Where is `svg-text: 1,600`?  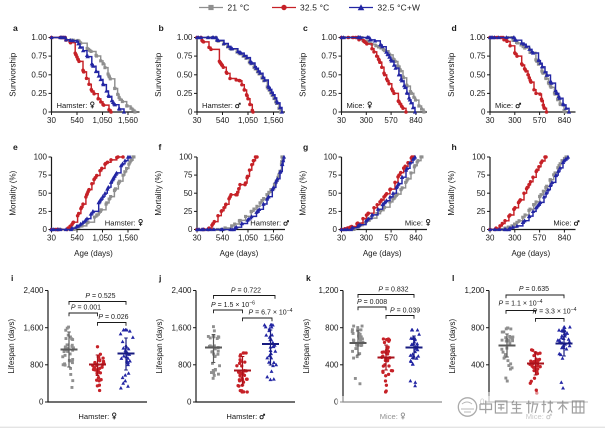 svg-text: 1,600 is located at coordinates (181, 327).